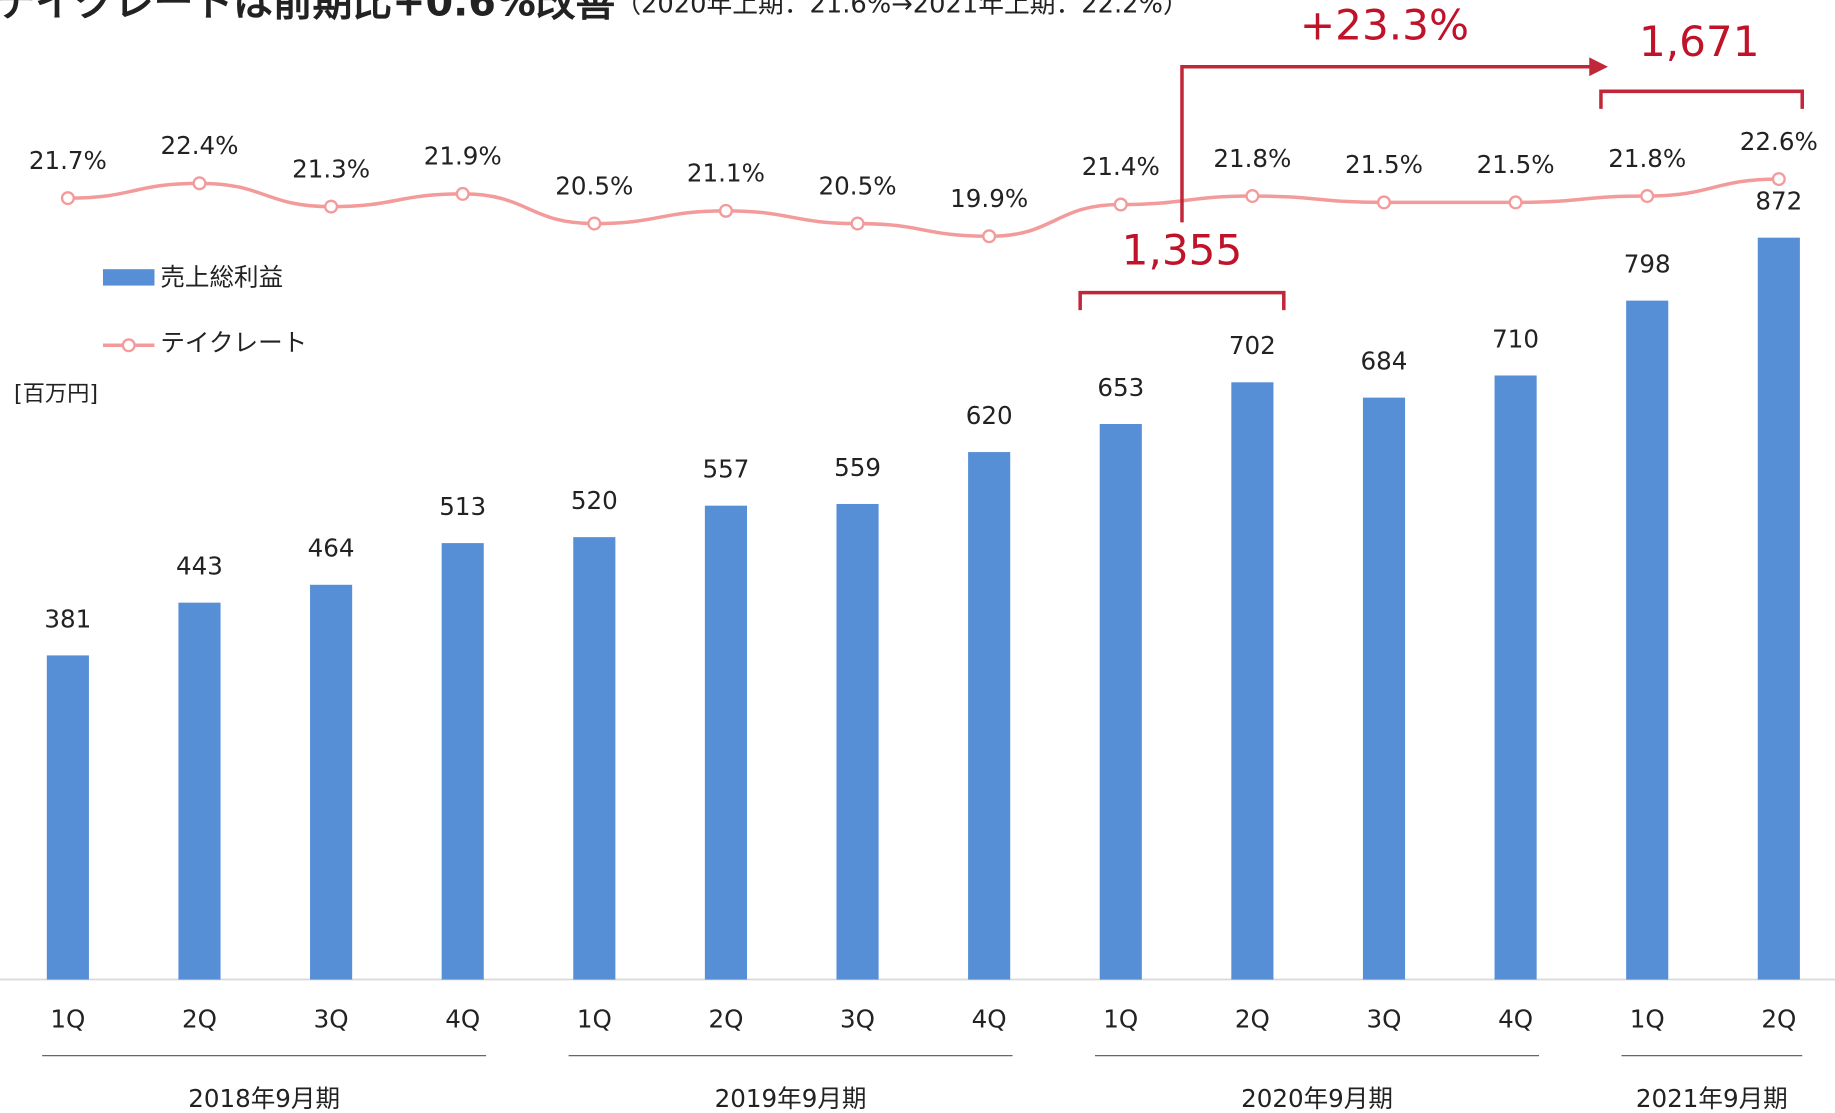 This screenshot has width=1835, height=1113. Describe the element at coordinates (1317, 1098) in the screenshot. I see `group-label: 2020年9月期` at that location.